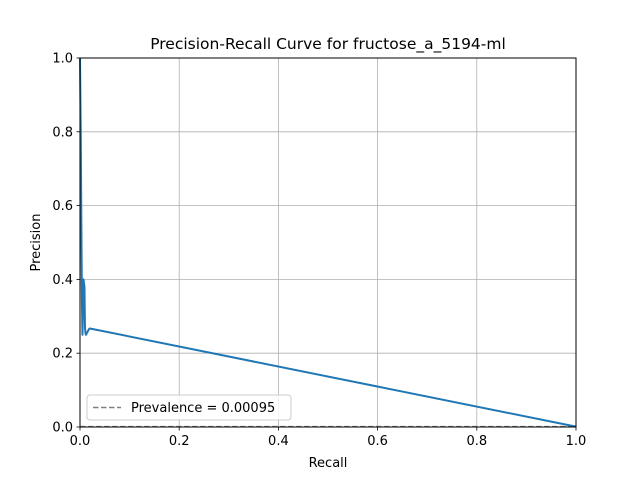  Describe the element at coordinates (62, 280) in the screenshot. I see `y-tick-label: 0.4` at that location.